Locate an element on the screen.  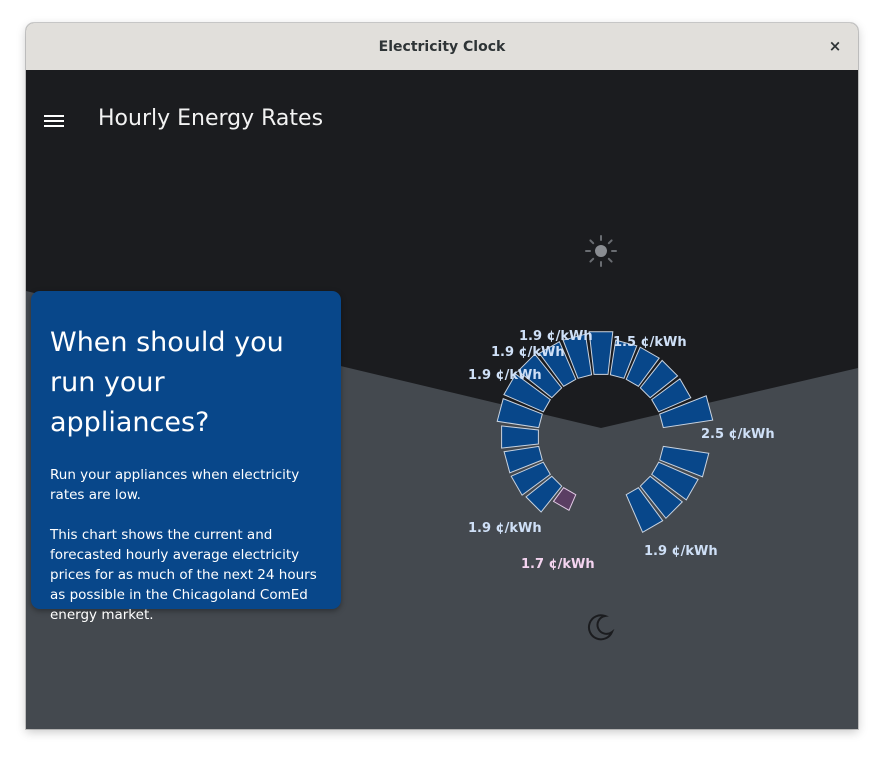
sun-icon is located at coordinates (601, 251).